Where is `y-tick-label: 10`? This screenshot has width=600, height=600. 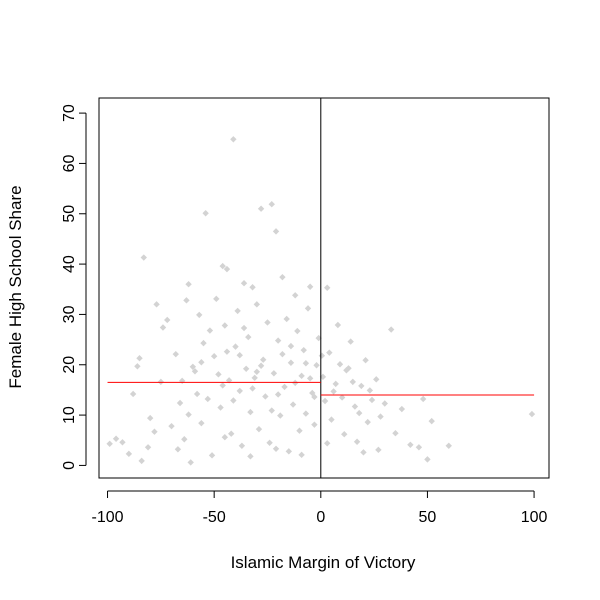
y-tick-label: 10 is located at coordinates (69, 415).